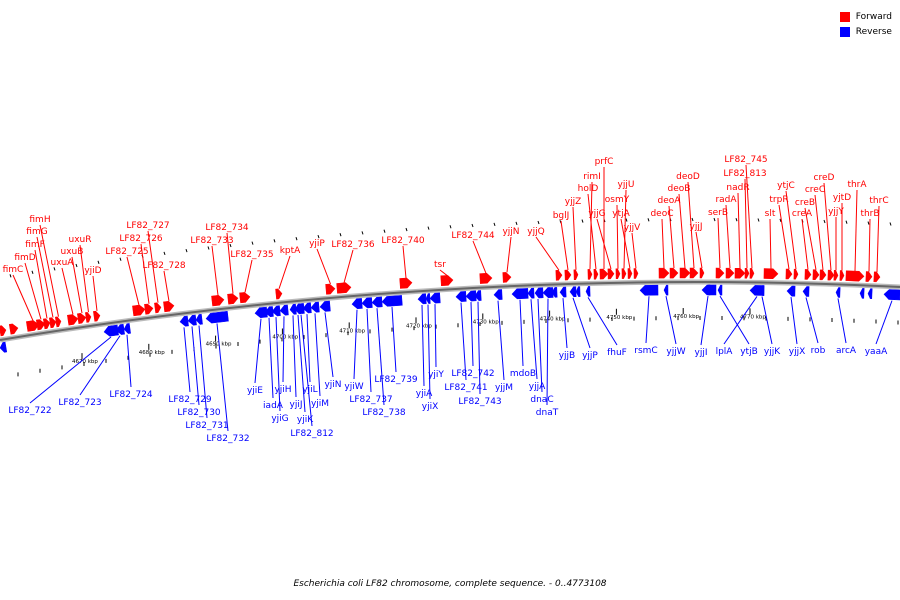 The image size is (900, 600). Describe the element at coordinates (309, 390) in the screenshot. I see `reverse-gene-label: yjiL` at that location.